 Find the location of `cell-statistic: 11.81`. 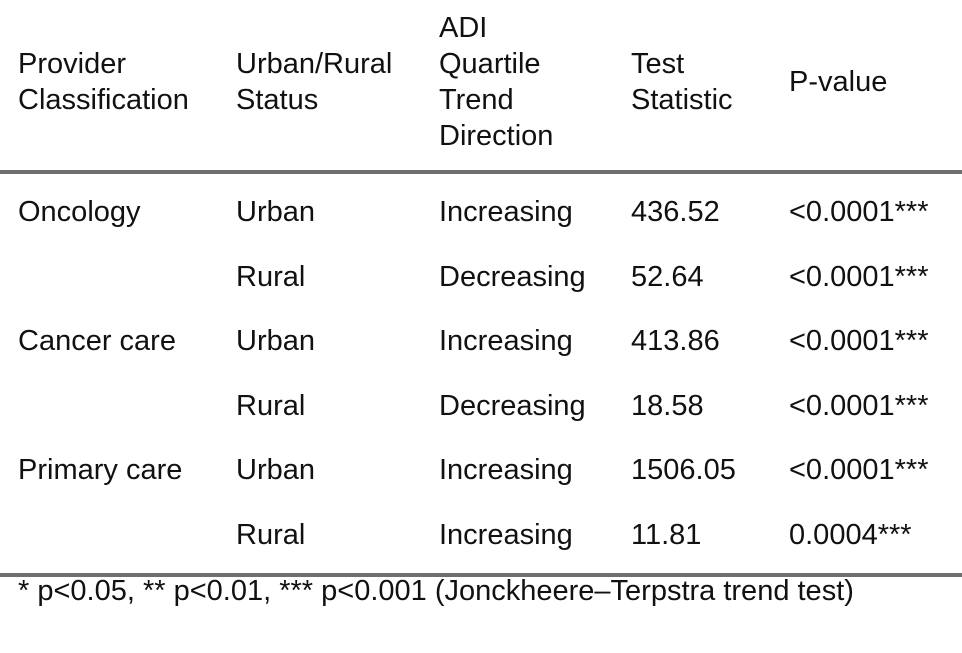

cell-statistic: 11.81 is located at coordinates (692, 539).